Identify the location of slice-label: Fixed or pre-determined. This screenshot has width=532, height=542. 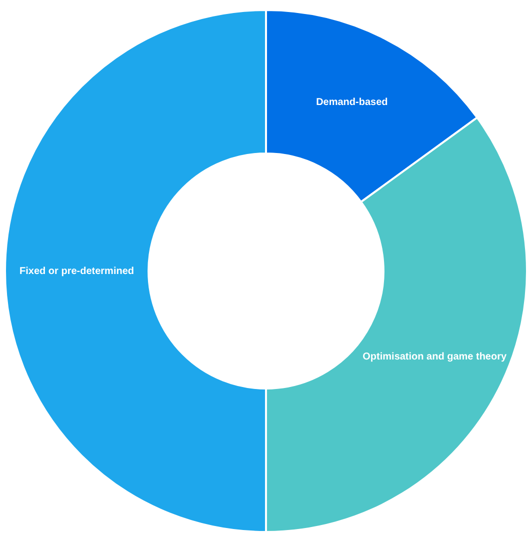
(77, 271).